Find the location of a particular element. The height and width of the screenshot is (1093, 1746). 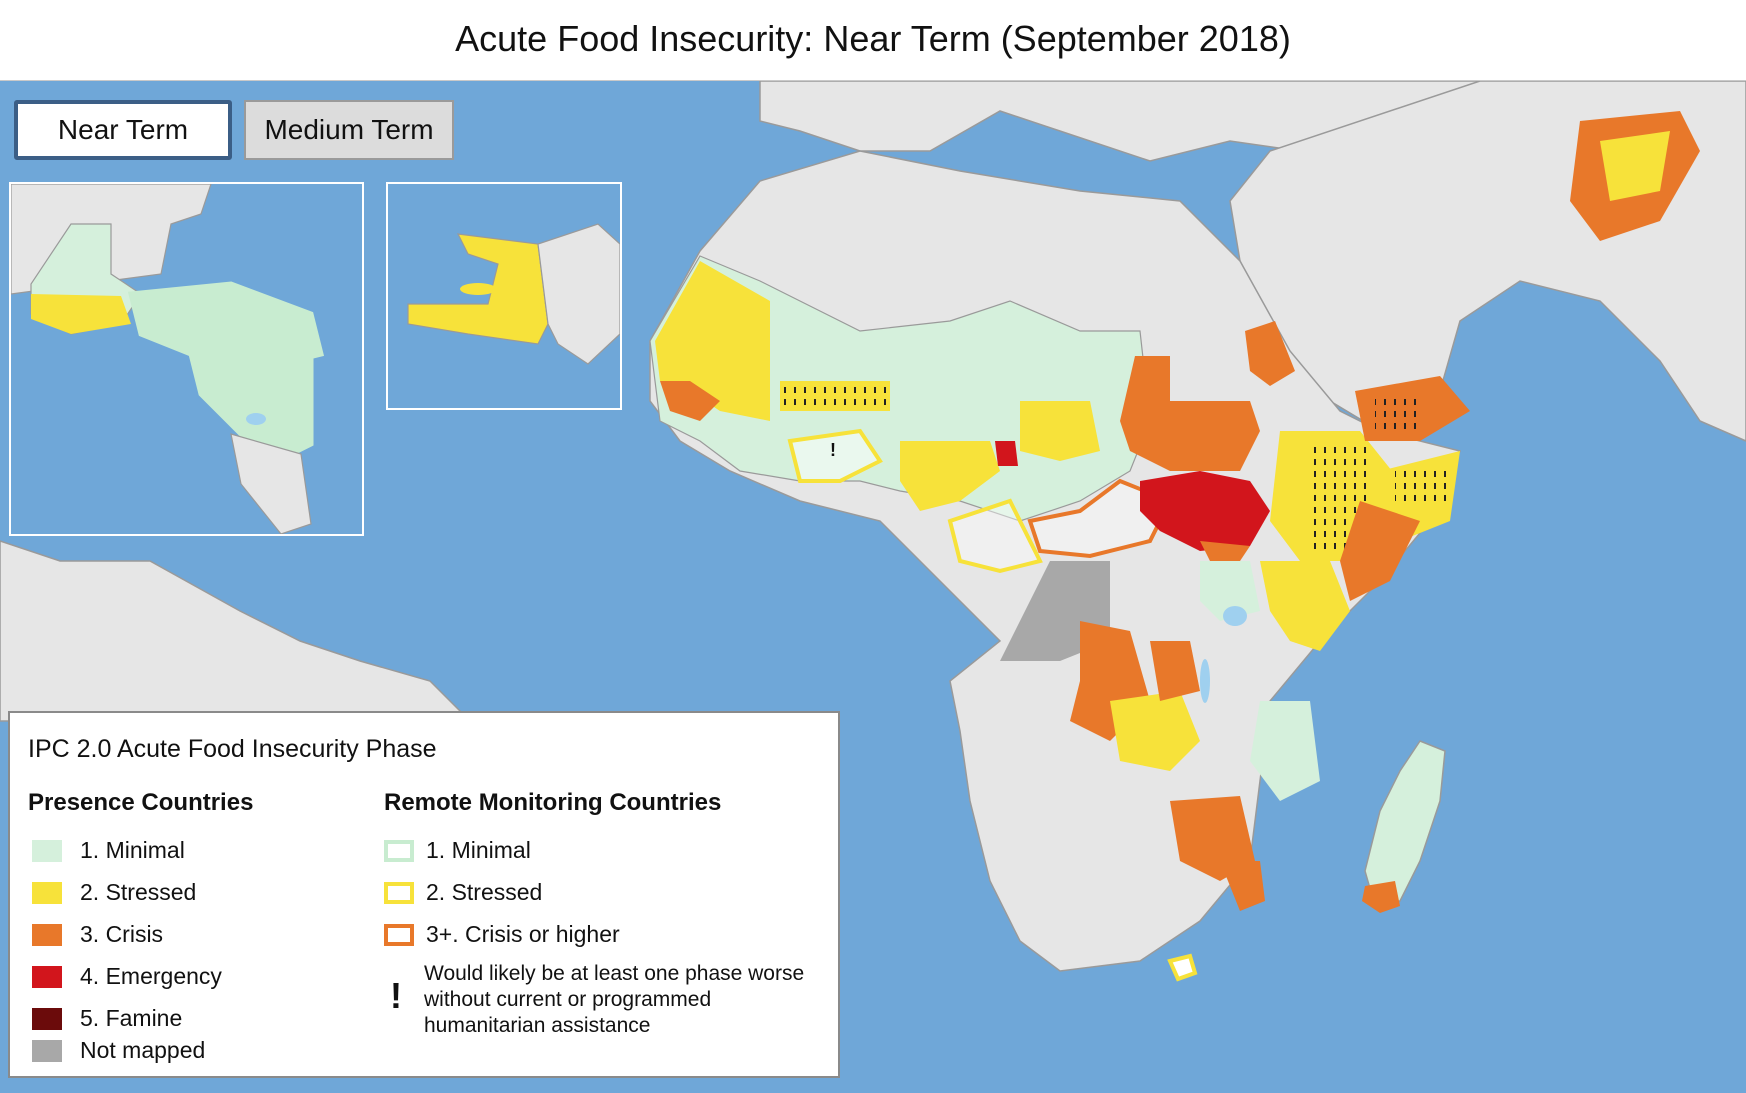

minimal-swatch is located at coordinates (47, 850).